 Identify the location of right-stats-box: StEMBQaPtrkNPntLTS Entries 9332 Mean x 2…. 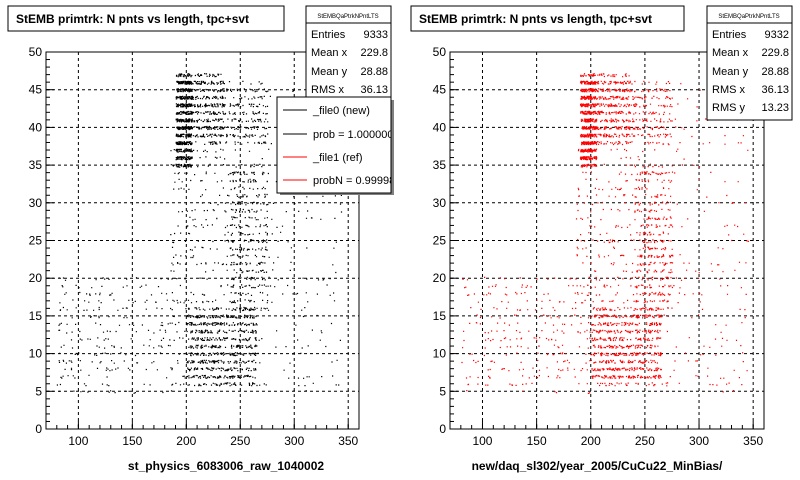
(749, 63).